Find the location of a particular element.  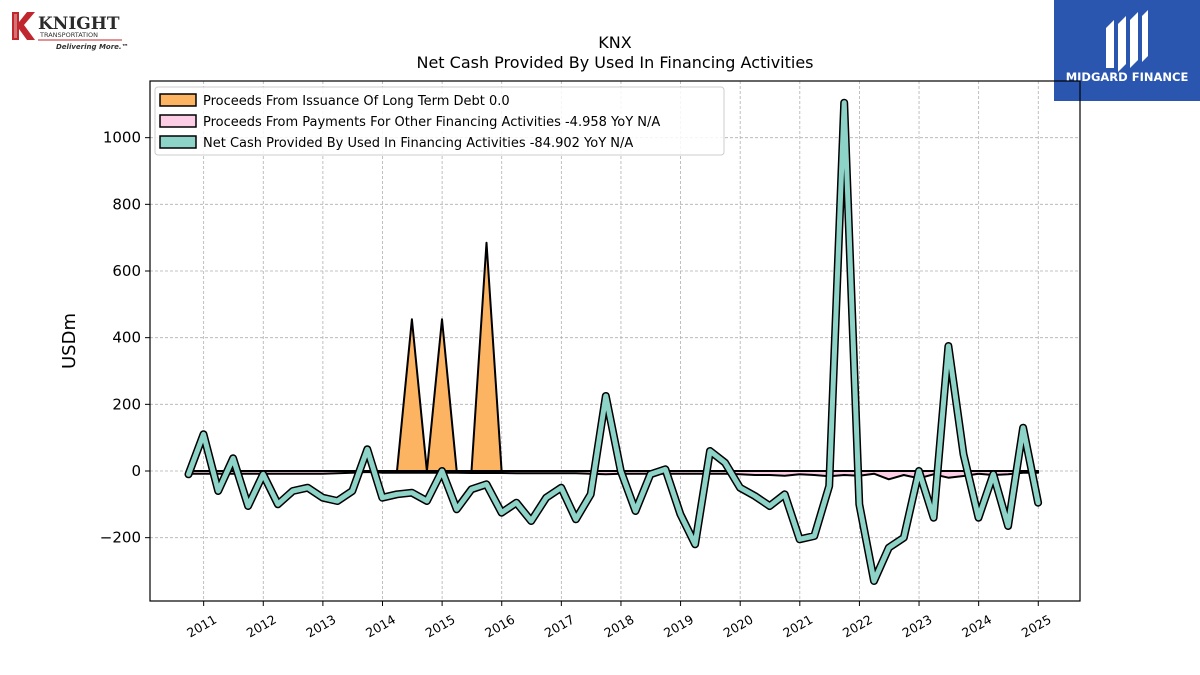

knight-tagline: Delivering More.™ is located at coordinates (92, 47).